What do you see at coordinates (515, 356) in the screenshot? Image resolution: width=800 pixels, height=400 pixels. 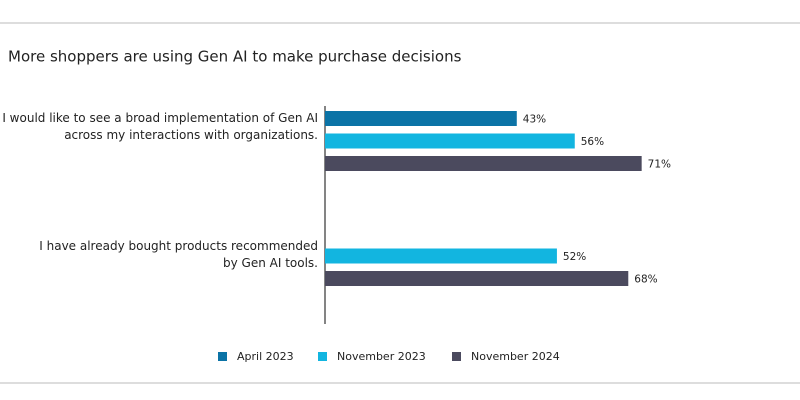 I see `legend-label: November 2024` at bounding box center [515, 356].